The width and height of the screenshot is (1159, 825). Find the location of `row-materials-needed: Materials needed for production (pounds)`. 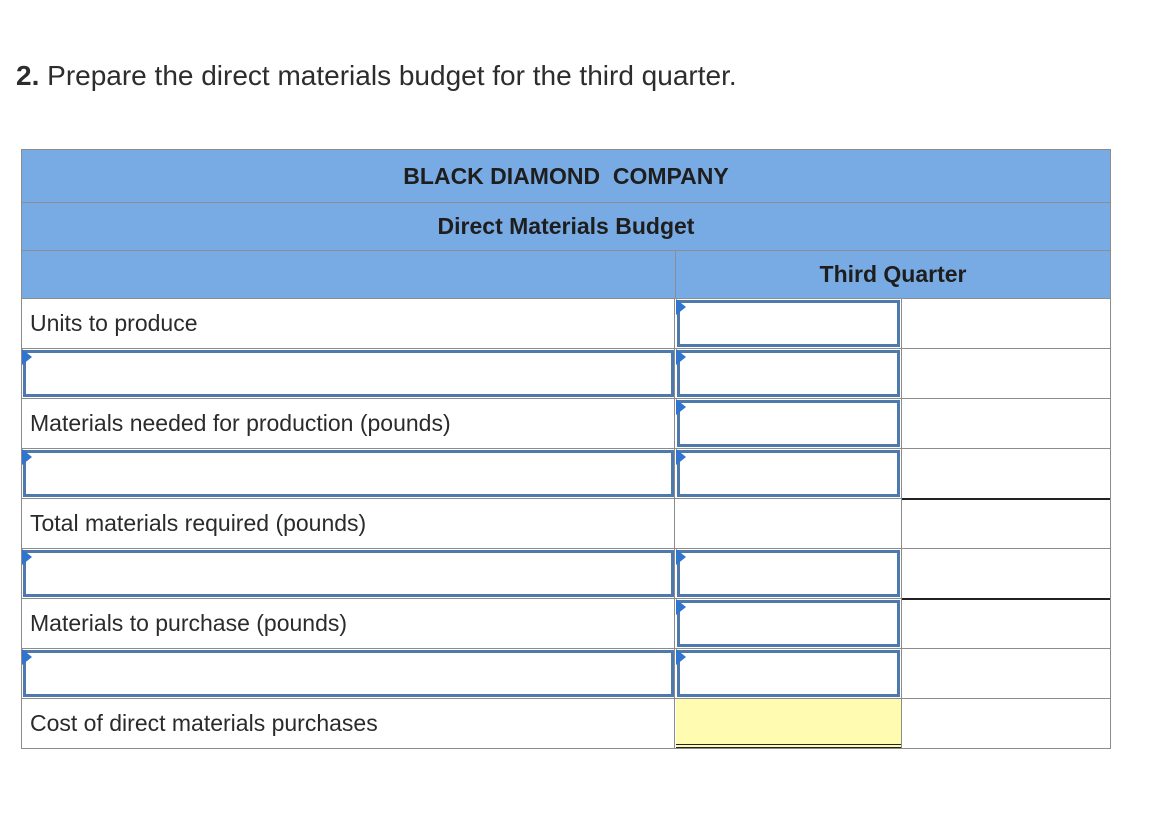

row-materials-needed: Materials needed for production (pounds) is located at coordinates (566, 424).